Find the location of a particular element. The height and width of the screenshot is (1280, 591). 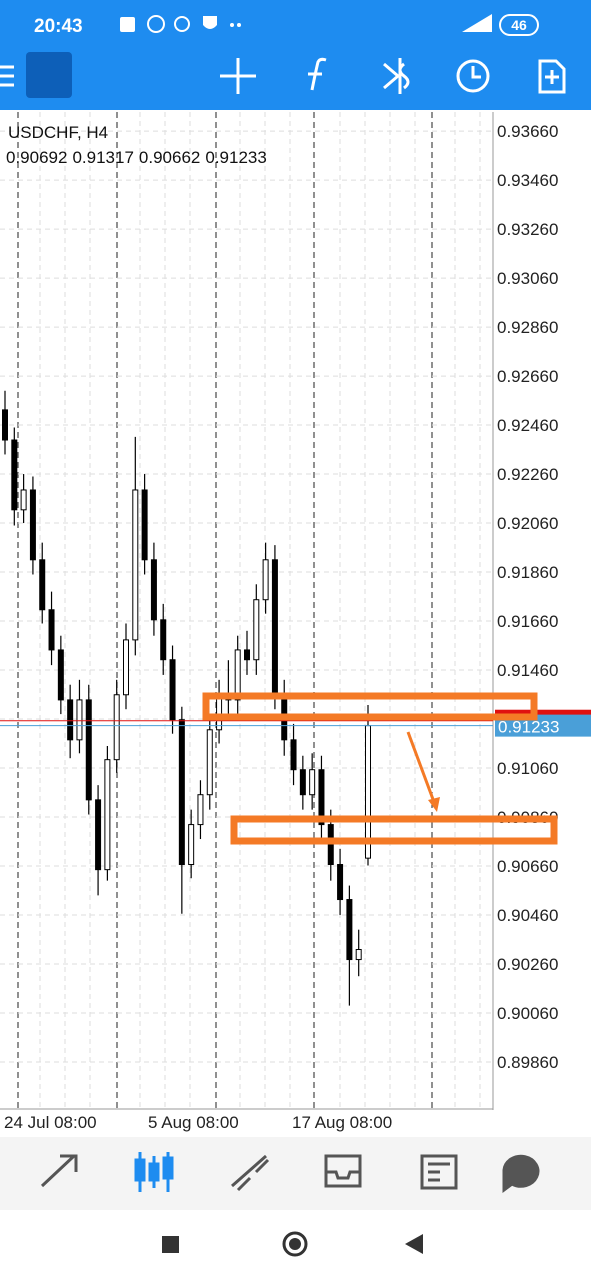

y-tick-label: 0.92260 is located at coordinates (527, 474).